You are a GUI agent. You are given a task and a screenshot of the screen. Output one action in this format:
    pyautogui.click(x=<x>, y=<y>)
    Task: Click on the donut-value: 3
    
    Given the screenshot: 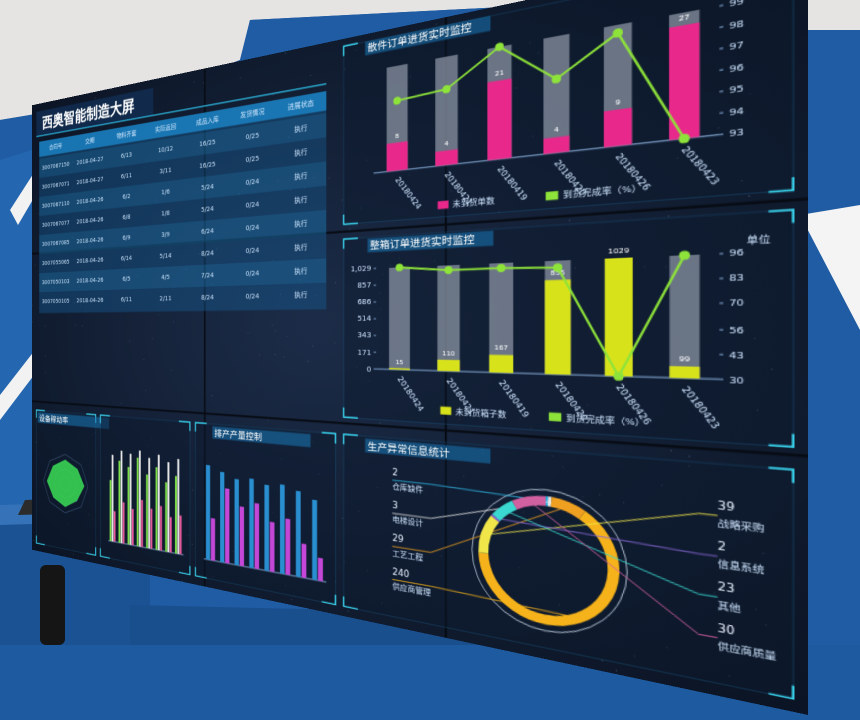 What is the action you would take?
    pyautogui.click(x=395, y=505)
    